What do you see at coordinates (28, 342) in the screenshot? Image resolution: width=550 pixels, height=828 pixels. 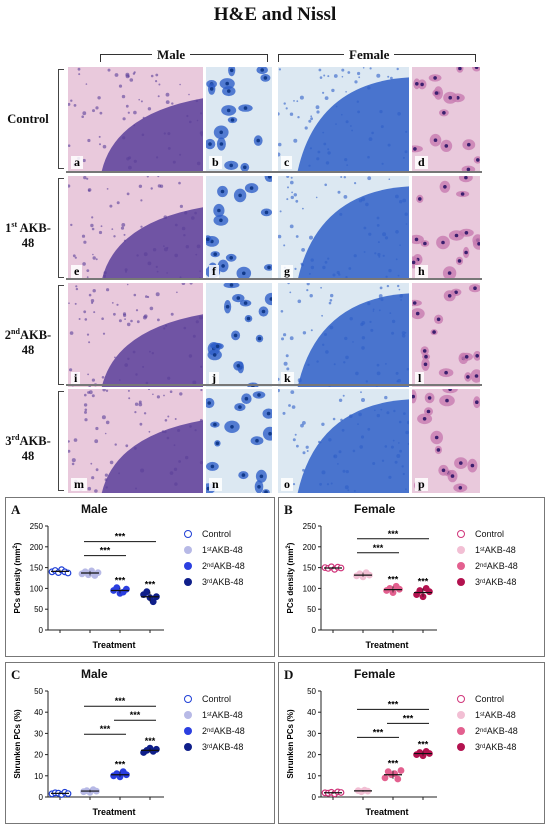 I see `row-label-3: 2ndAKB-48` at bounding box center [28, 342].